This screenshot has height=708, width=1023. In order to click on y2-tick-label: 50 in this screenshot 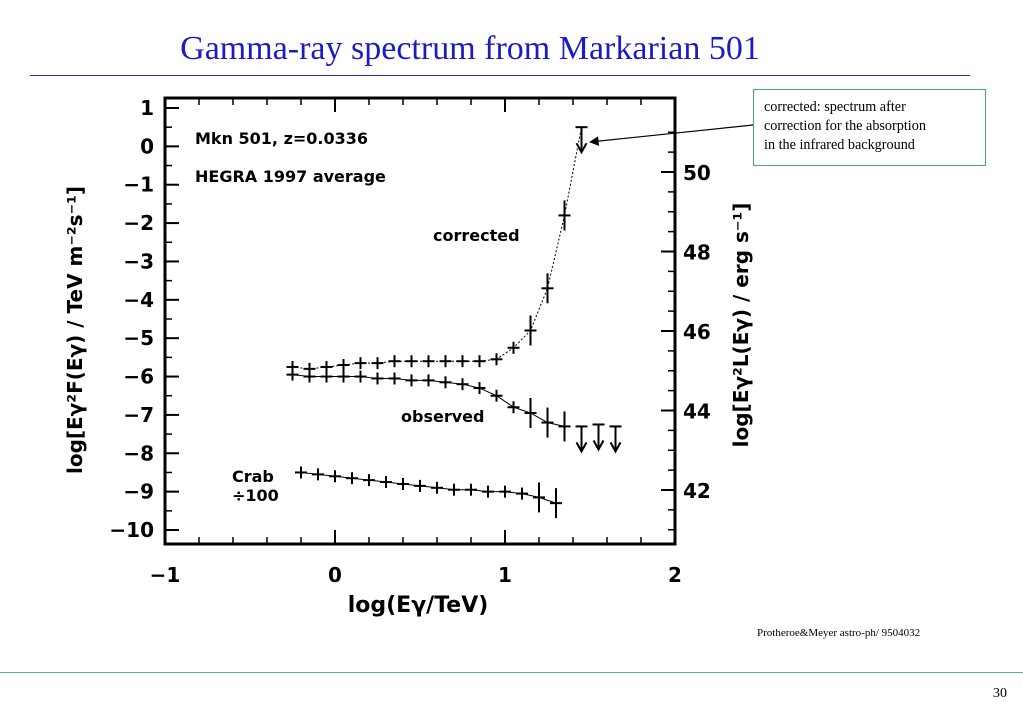, I will do `click(697, 173)`.